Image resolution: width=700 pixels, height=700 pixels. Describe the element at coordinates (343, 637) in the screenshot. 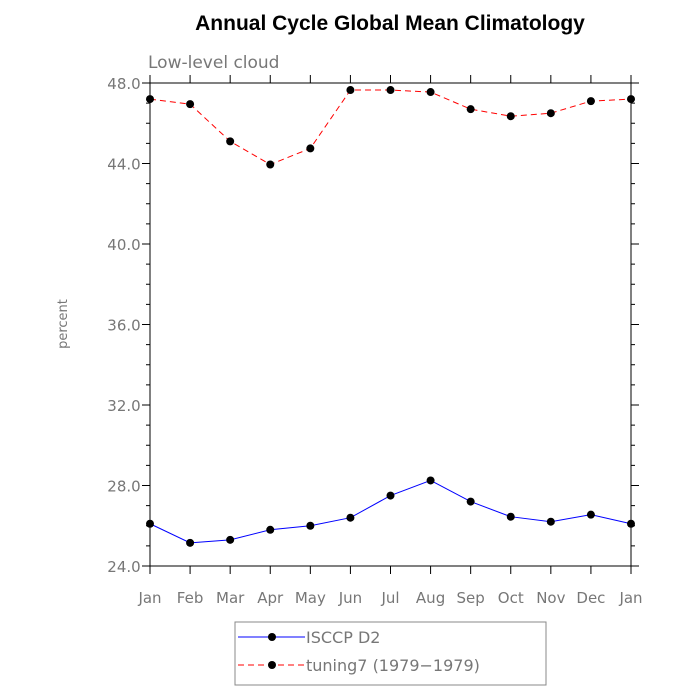

I see `legend-label-isccp: ISCCP D2` at that location.